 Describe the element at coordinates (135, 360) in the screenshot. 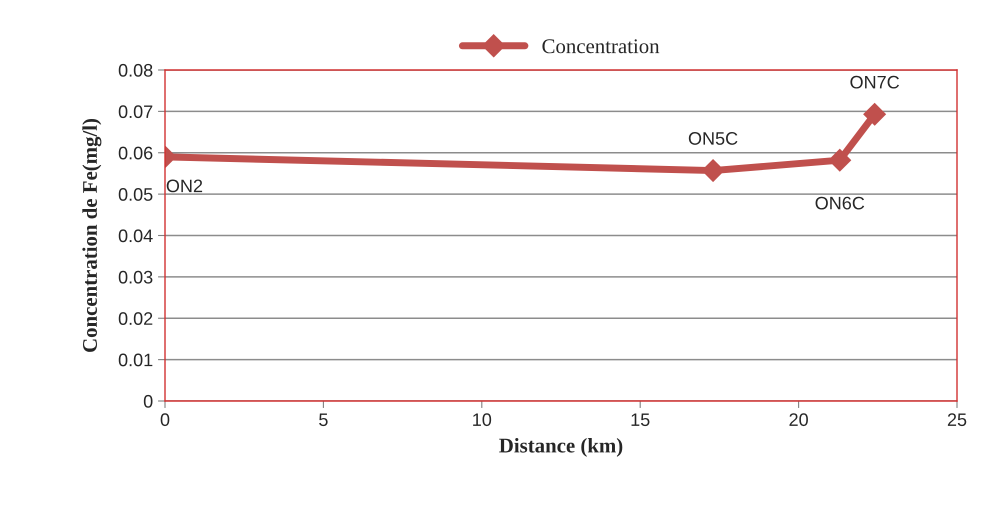

I see `y-tick-label: 0.01` at that location.